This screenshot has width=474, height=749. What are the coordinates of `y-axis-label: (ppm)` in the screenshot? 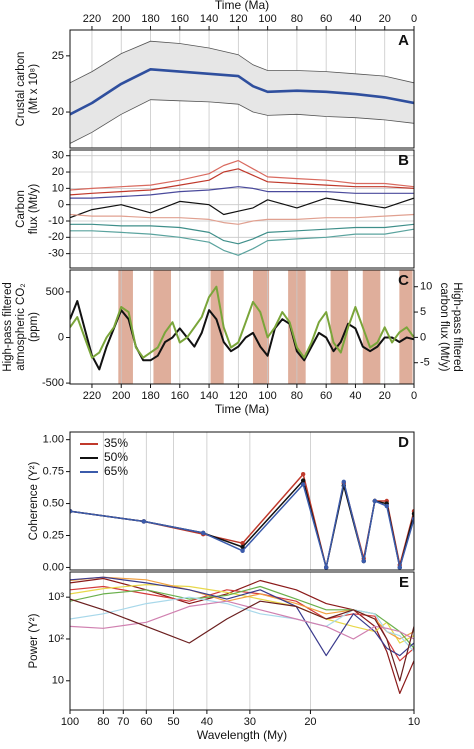 It's located at (34, 327).